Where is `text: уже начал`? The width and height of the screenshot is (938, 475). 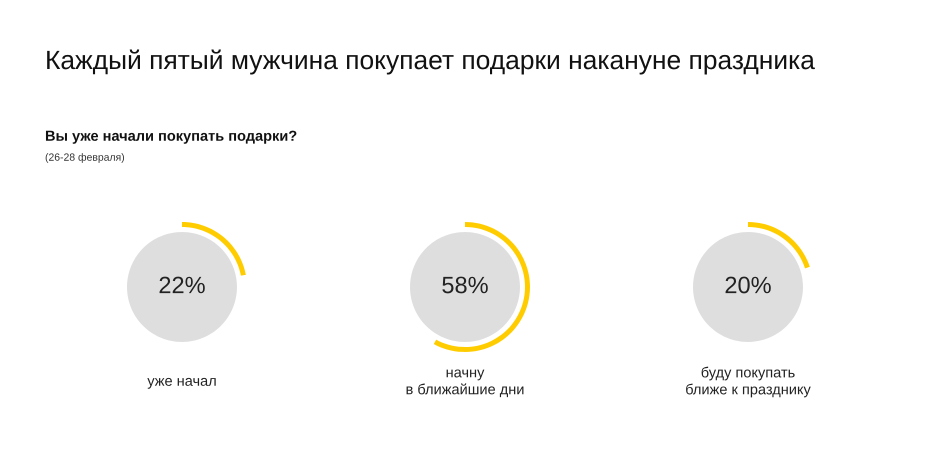
text: уже начал is located at coordinates (181, 383).